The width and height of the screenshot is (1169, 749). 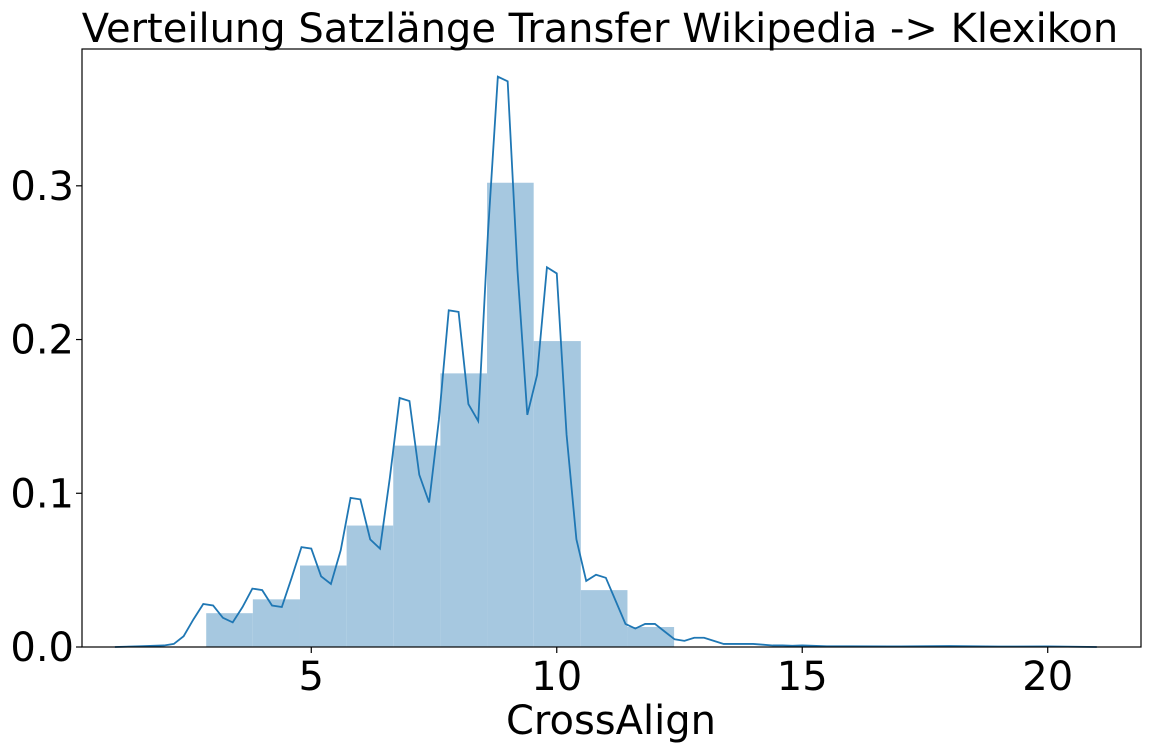 What do you see at coordinates (556, 677) in the screenshot?
I see `x-tick-label-1: 10` at bounding box center [556, 677].